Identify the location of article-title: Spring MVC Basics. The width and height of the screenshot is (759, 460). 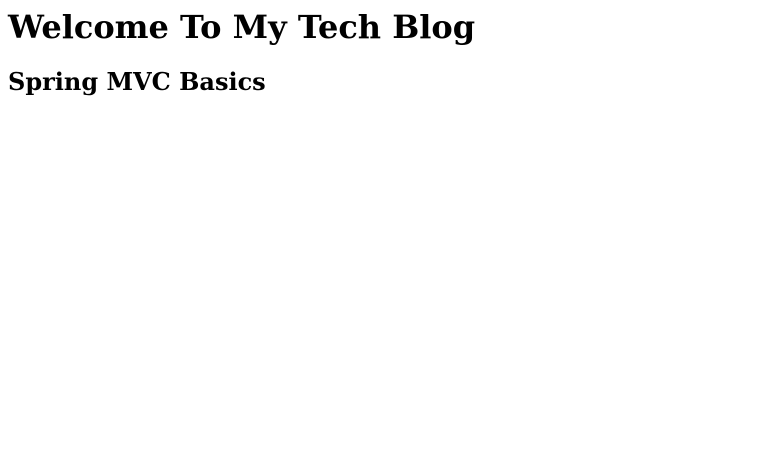
(137, 81).